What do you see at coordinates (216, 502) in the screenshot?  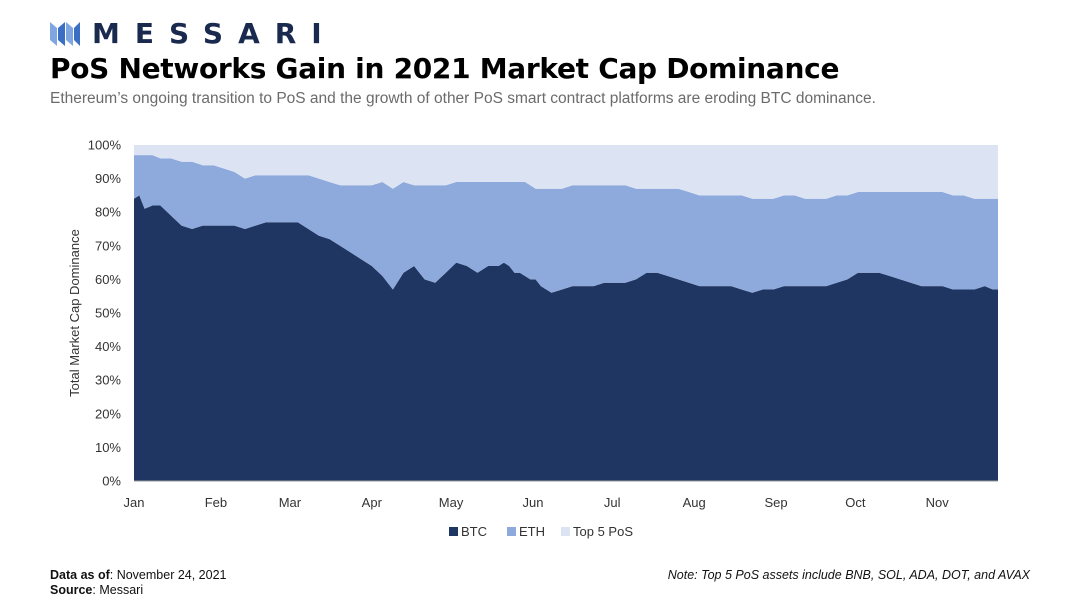 I see `x-tick-label: Feb` at bounding box center [216, 502].